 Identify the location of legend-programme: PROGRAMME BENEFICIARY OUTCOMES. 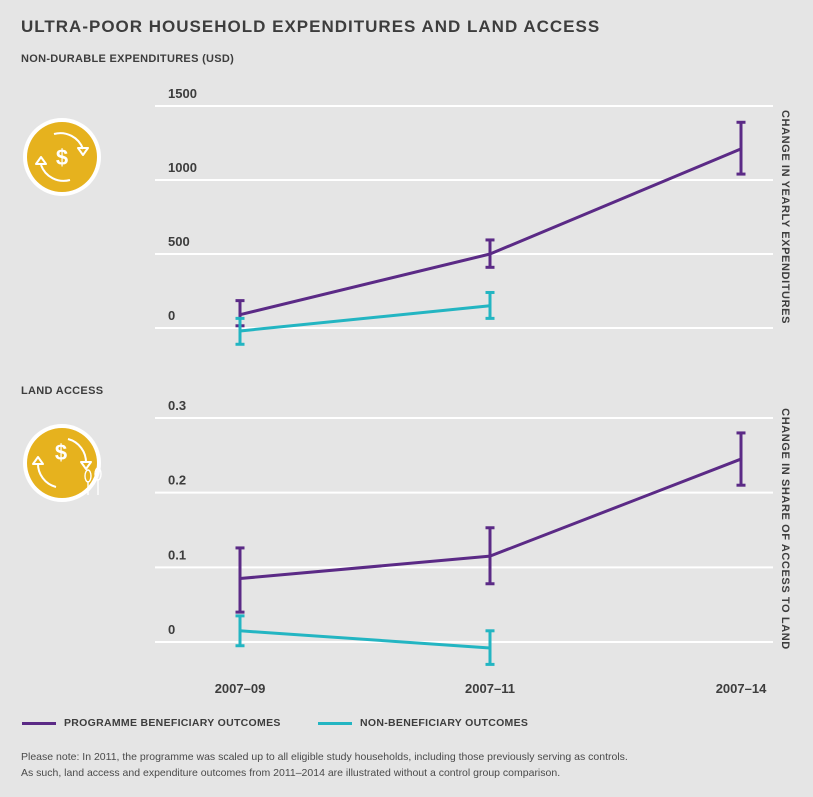
(151, 723).